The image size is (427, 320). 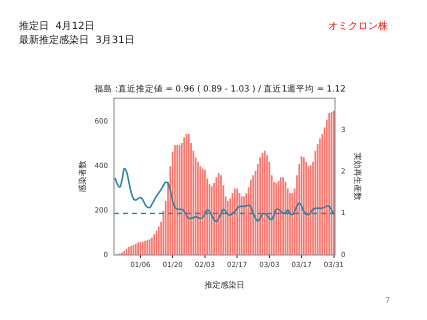 What do you see at coordinates (358, 26) in the screenshot?
I see `text: オミクロン株` at bounding box center [358, 26].